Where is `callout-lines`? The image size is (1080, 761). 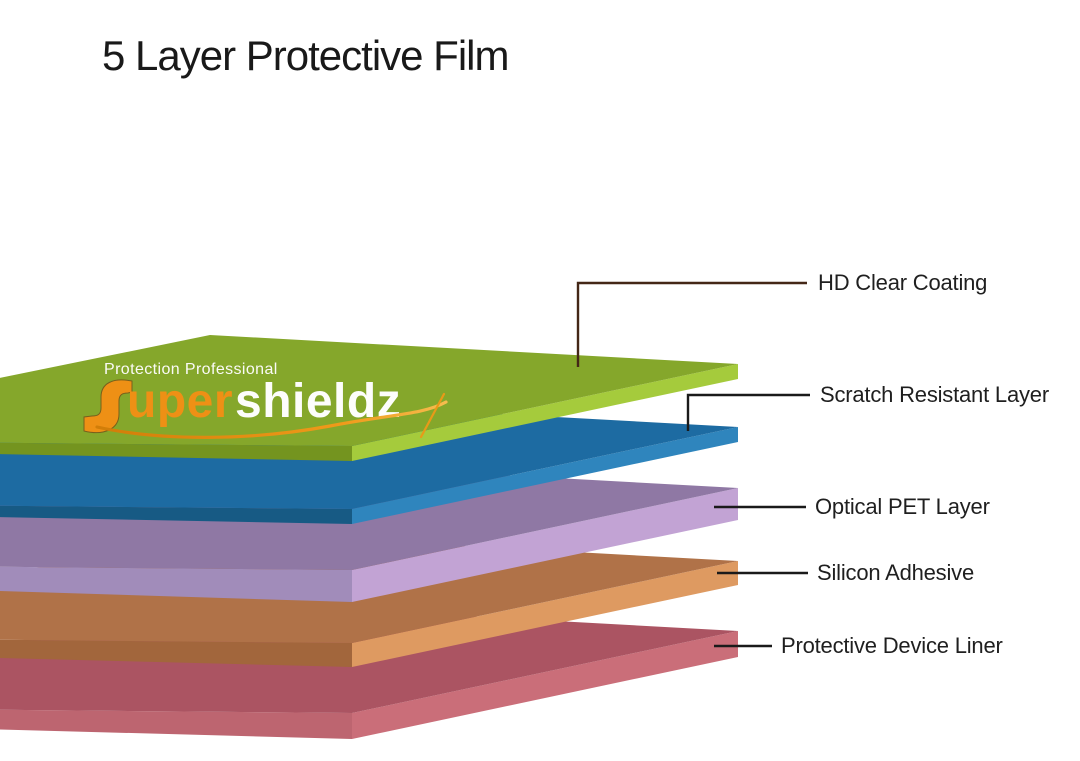 callout-lines is located at coordinates (693, 464).